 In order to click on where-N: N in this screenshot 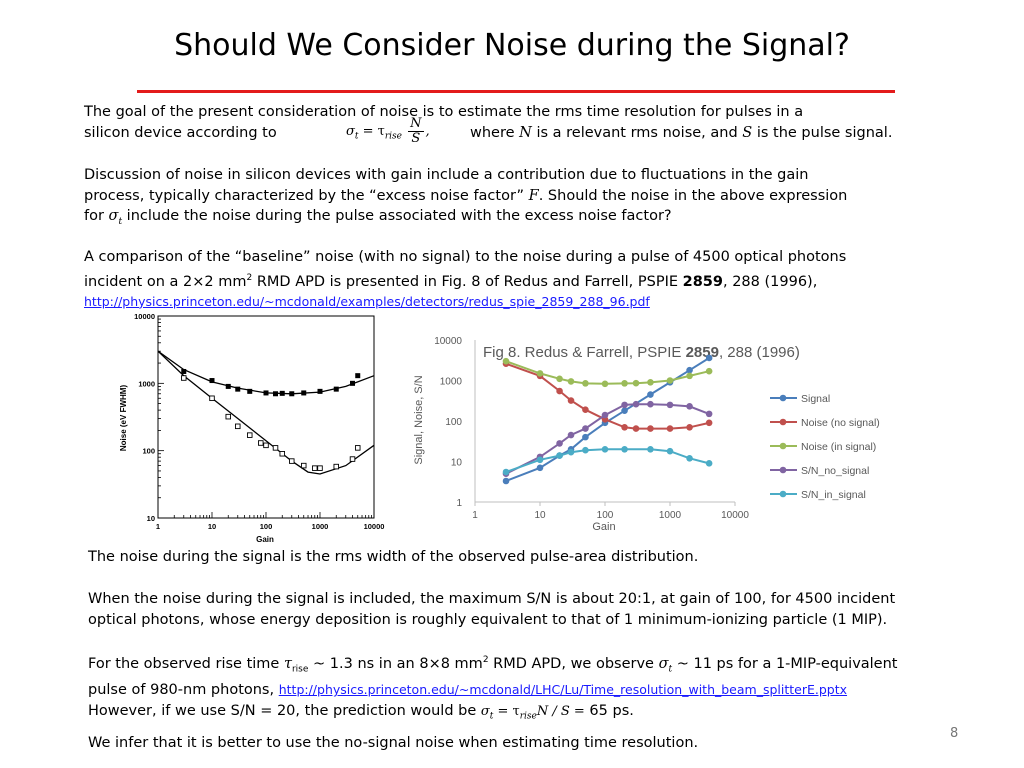, I will do `click(525, 132)`.